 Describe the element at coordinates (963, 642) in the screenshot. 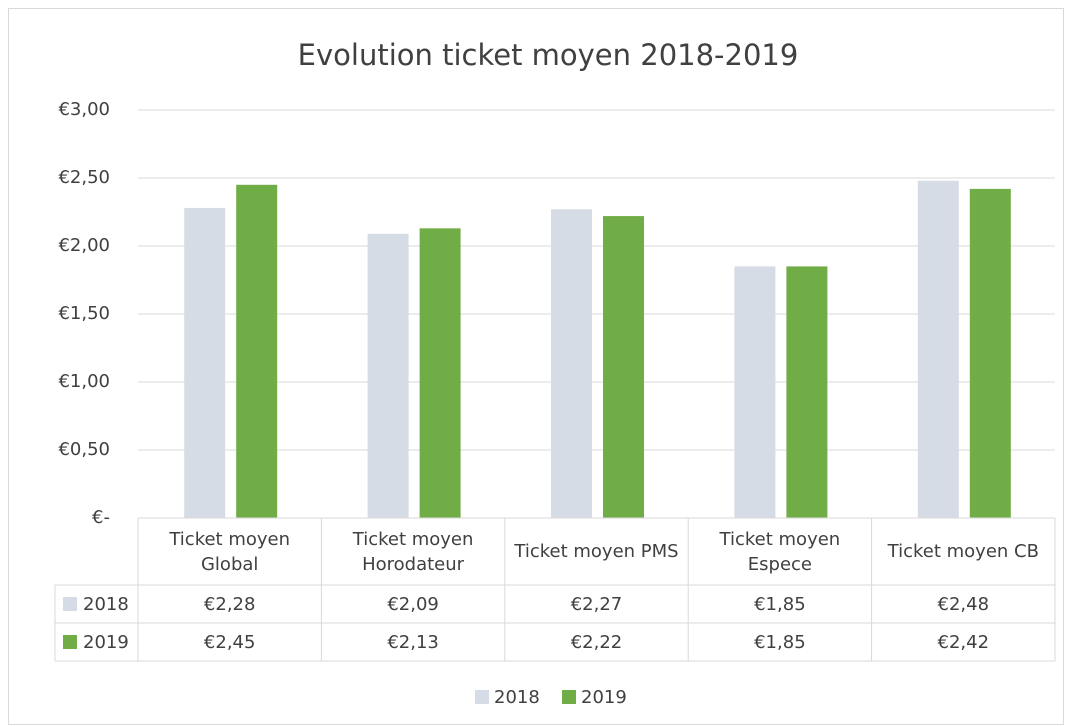

I see `data-label: €2,42` at that location.